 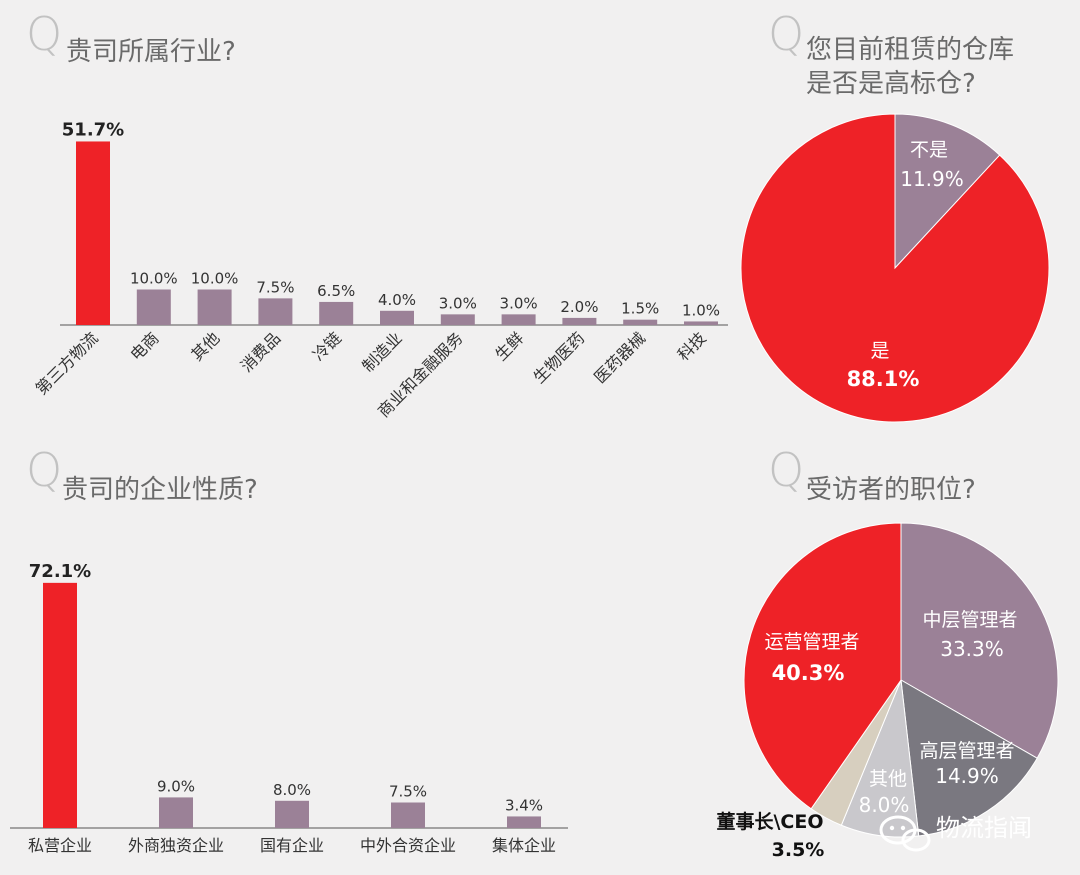 What do you see at coordinates (692, 346) in the screenshot?
I see `category-label-11: 科技` at bounding box center [692, 346].